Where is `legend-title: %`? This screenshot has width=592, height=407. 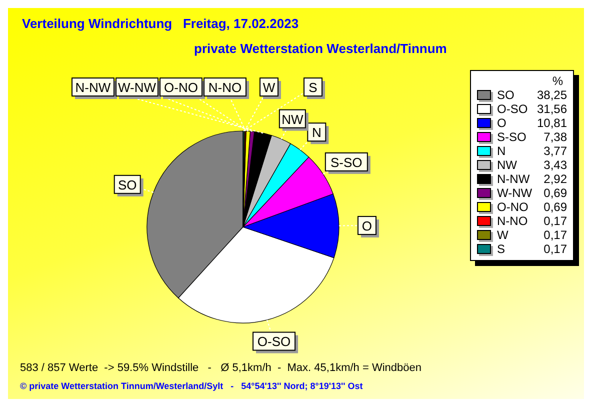
legend-title: % is located at coordinates (557, 81).